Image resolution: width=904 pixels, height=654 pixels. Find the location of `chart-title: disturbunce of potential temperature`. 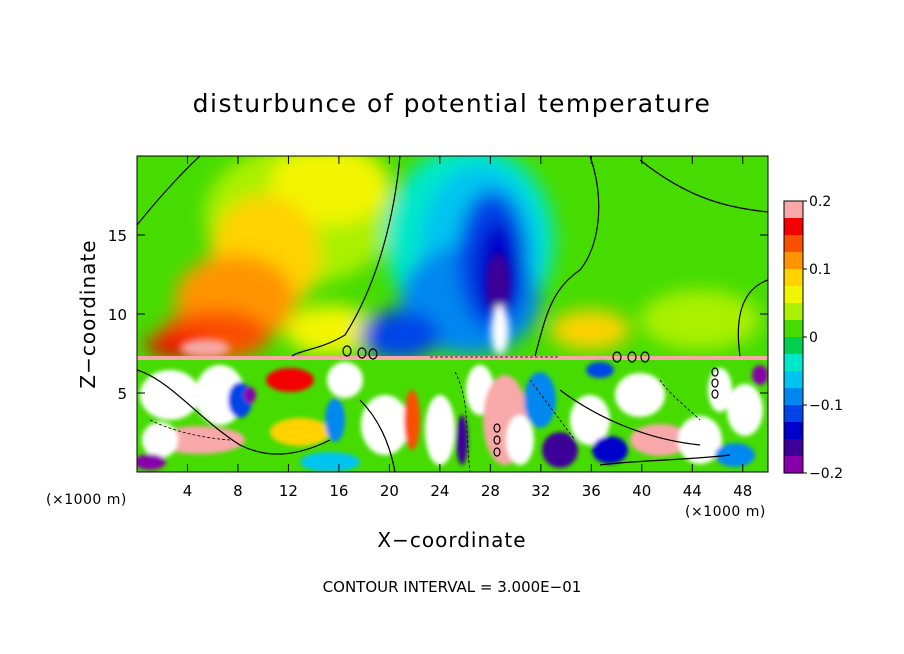

chart-title: disturbunce of potential temperature is located at coordinates (452, 103).